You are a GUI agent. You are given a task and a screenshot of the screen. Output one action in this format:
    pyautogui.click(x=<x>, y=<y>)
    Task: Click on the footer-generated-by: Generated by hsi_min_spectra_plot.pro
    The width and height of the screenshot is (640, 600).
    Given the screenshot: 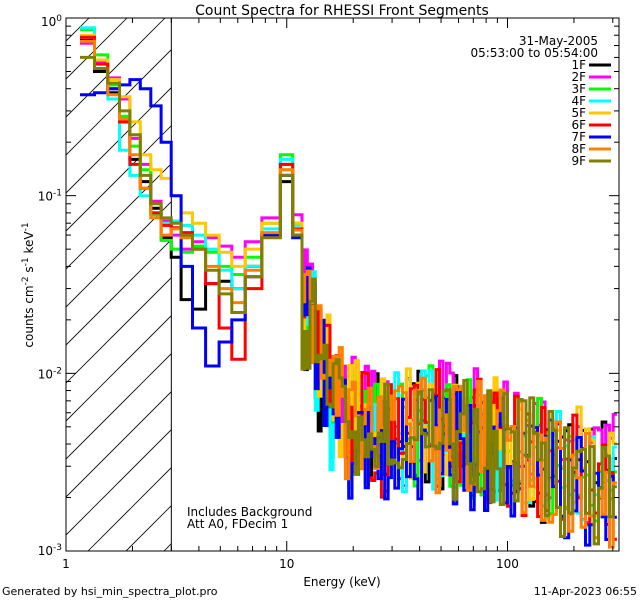 What is the action you would take?
    pyautogui.click(x=110, y=591)
    